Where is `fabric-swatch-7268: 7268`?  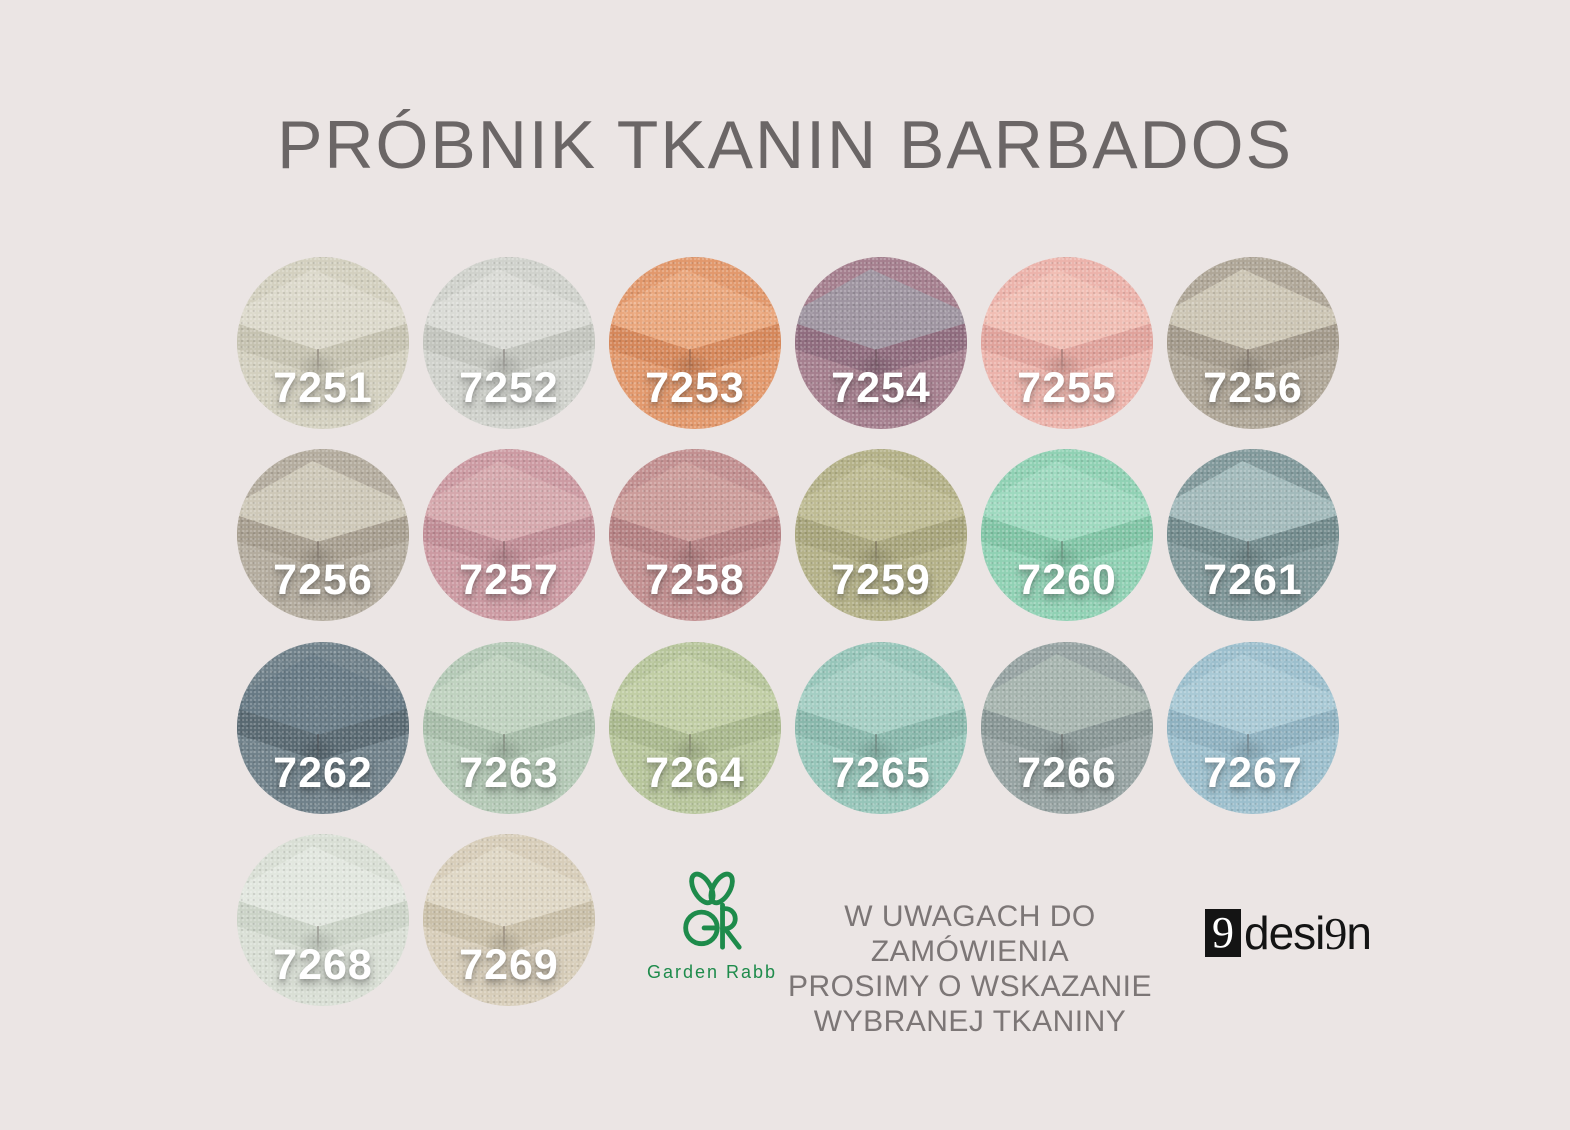 fabric-swatch-7268: 7268 is located at coordinates (323, 920).